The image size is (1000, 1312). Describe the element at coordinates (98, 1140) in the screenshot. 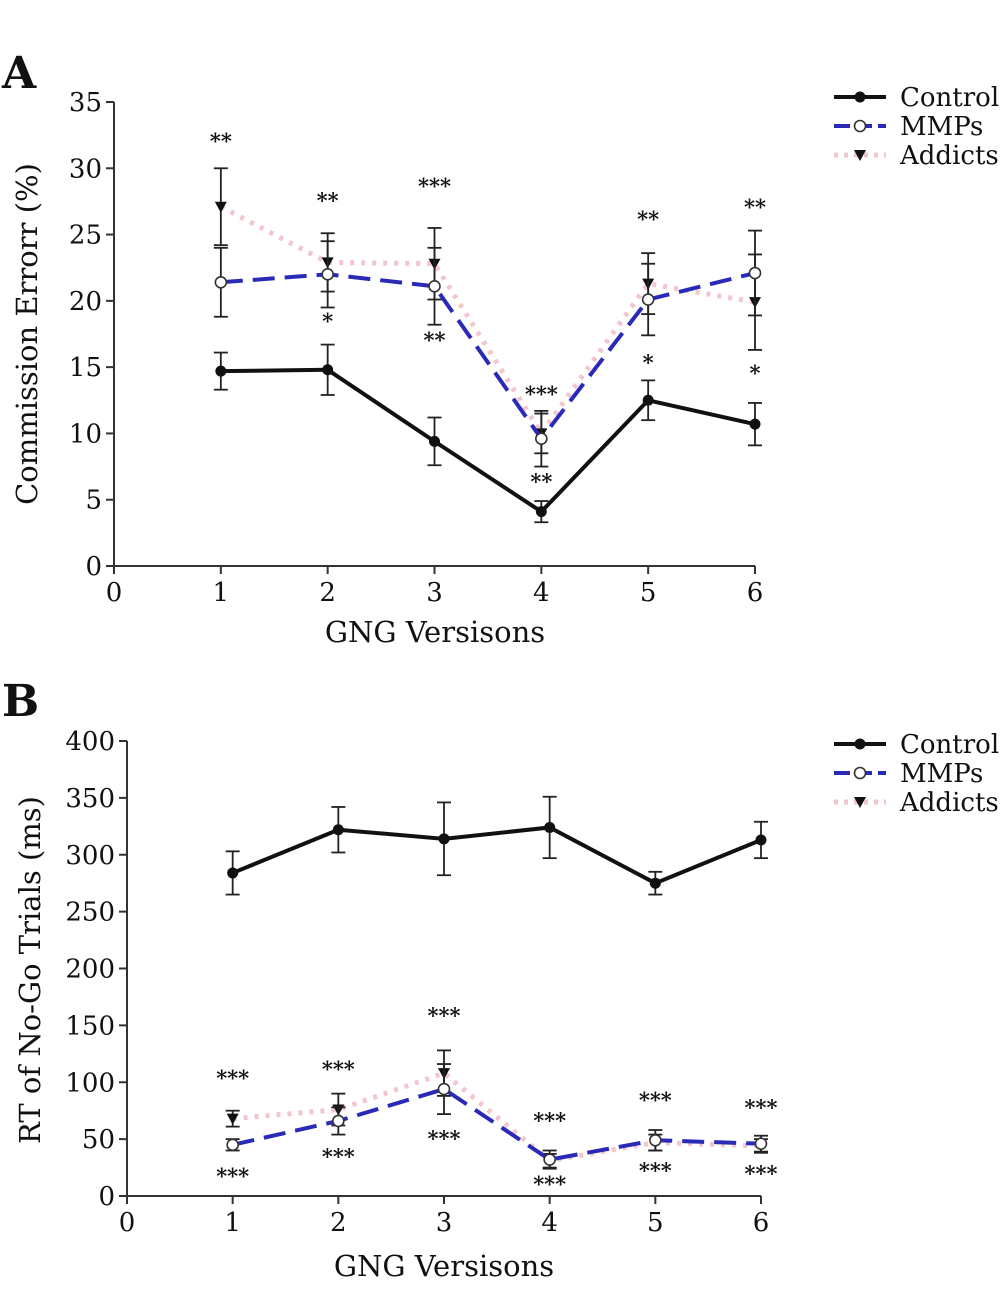

I see `y-tick-label: 50` at that location.